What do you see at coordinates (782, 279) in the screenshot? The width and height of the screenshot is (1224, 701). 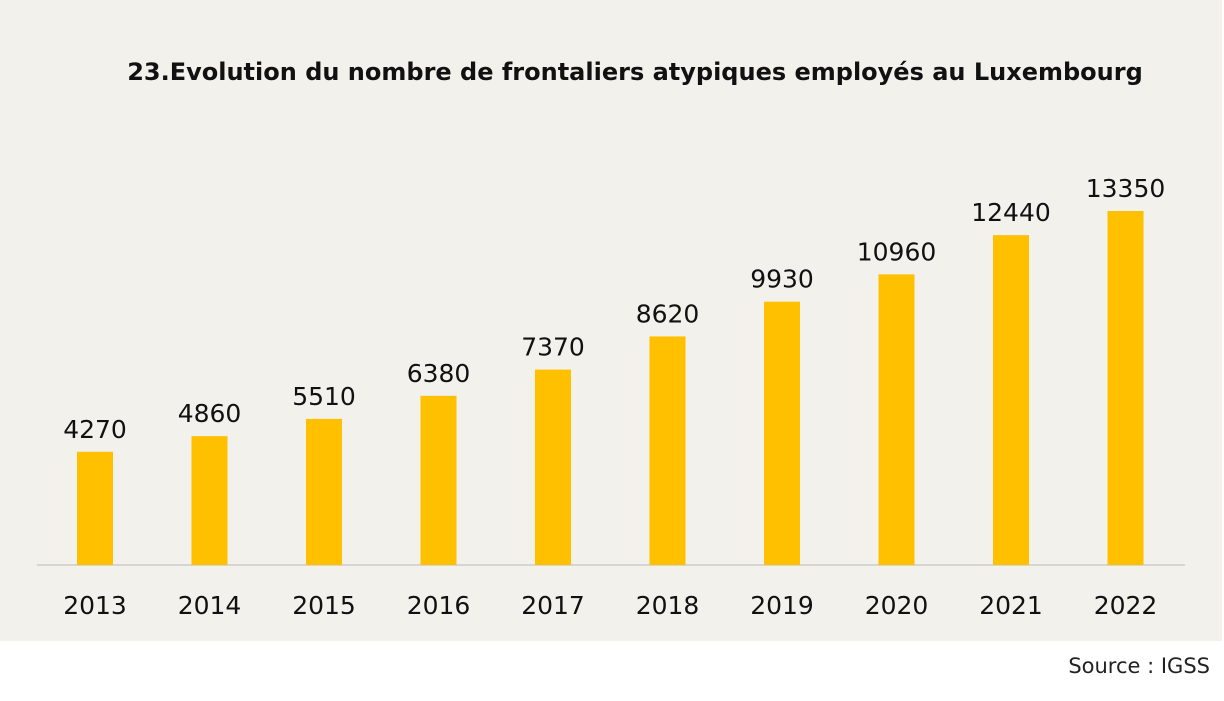 I see `data-label-2019: 9930` at bounding box center [782, 279].